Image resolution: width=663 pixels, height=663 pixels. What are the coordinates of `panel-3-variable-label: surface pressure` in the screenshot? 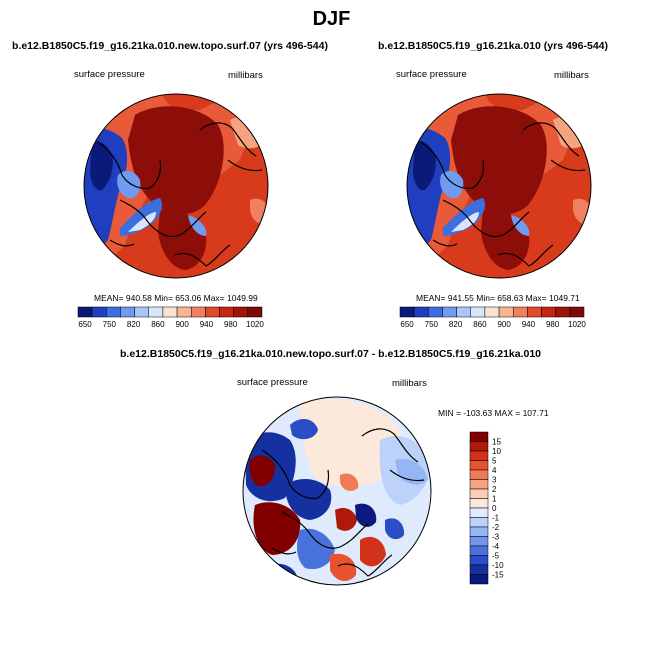 It's located at (272, 382).